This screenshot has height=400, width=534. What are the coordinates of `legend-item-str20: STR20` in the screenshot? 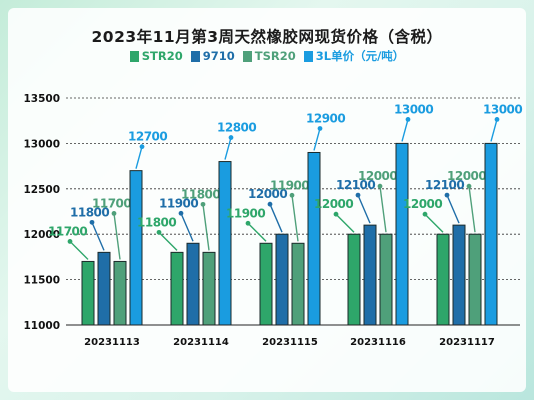 It's located at (156, 56).